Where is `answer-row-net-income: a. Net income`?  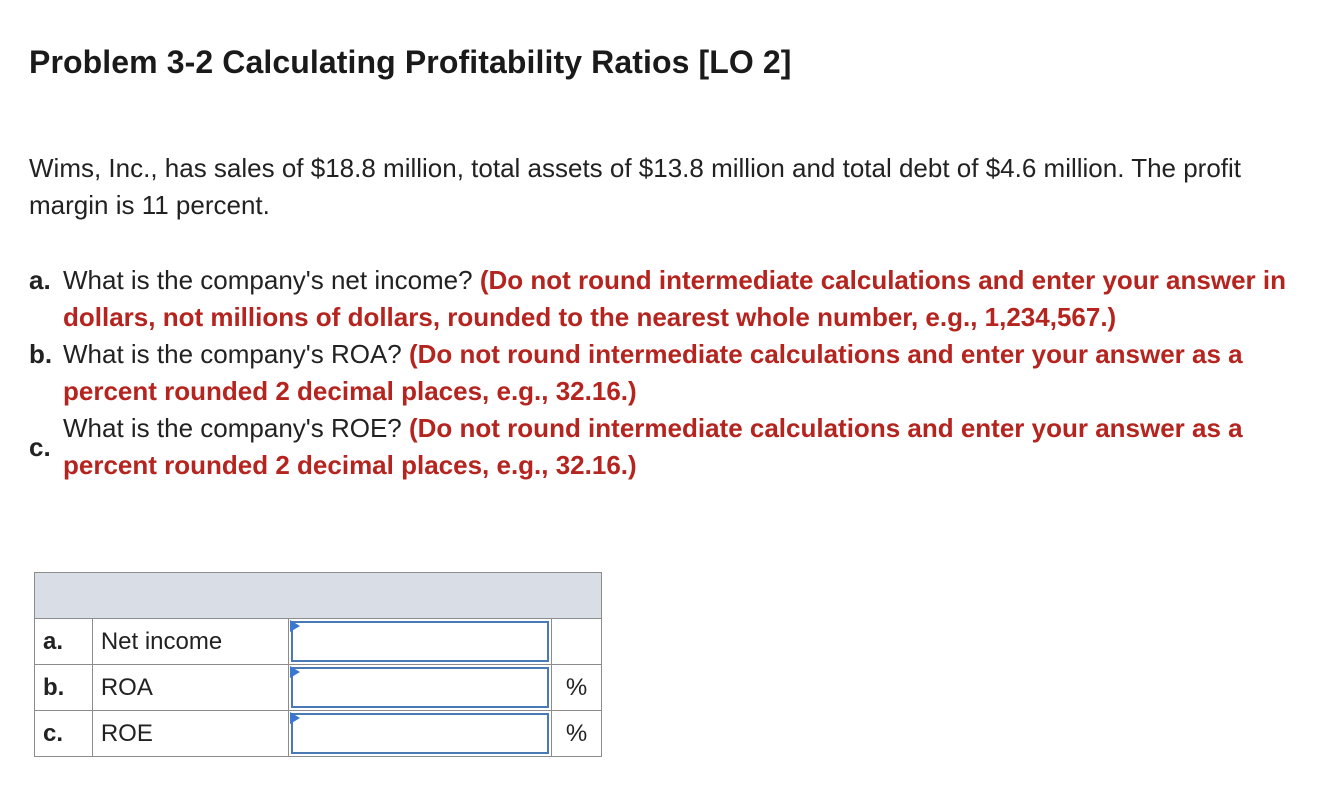 answer-row-net-income: a. Net income is located at coordinates (318, 641).